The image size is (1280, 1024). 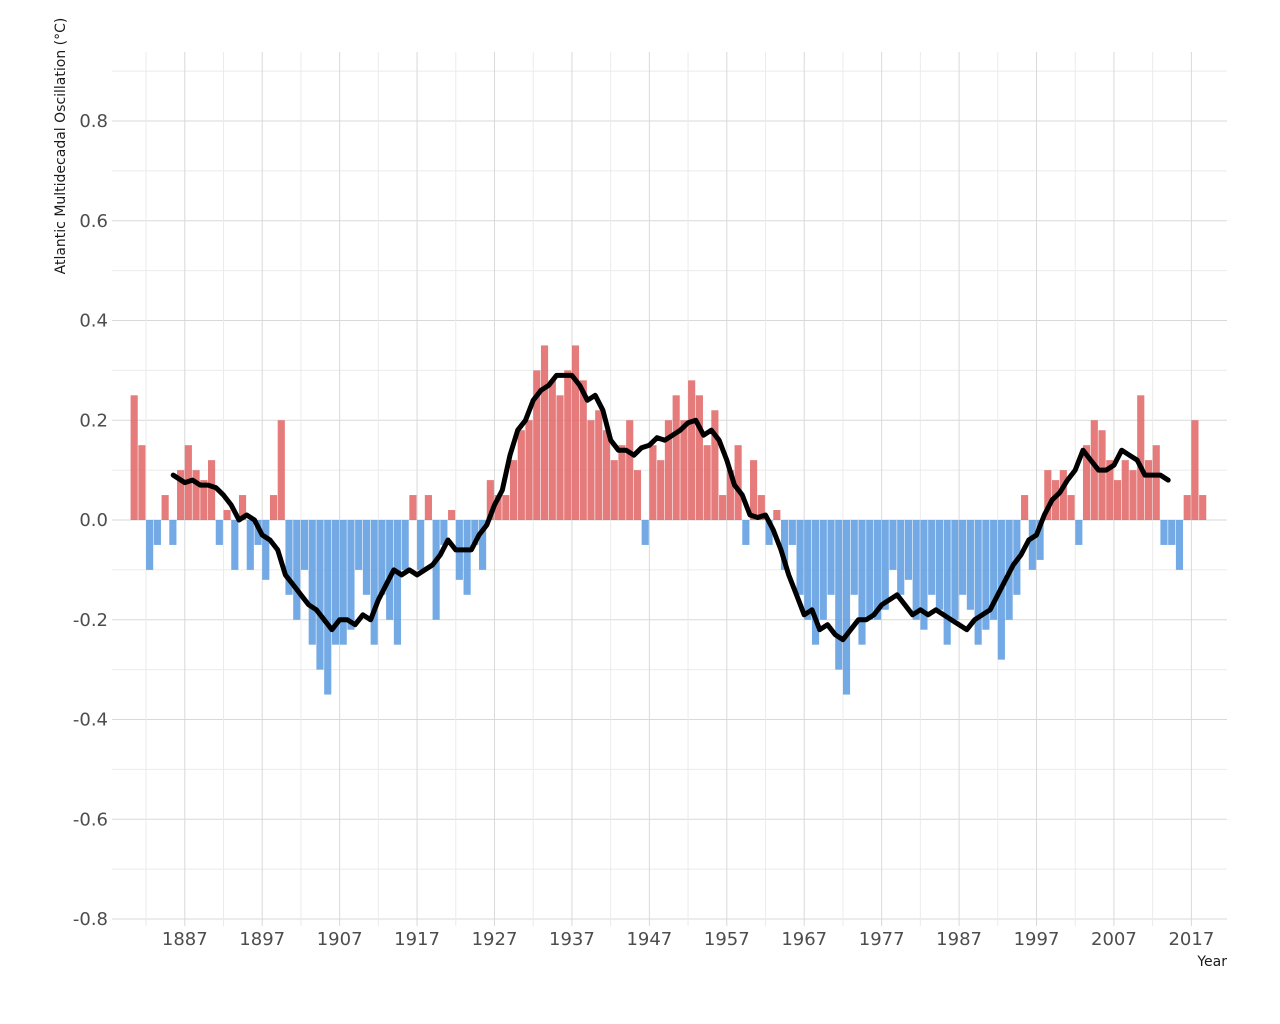 What do you see at coordinates (185, 939) in the screenshot?
I see `x-tick-label: 1887` at bounding box center [185, 939].